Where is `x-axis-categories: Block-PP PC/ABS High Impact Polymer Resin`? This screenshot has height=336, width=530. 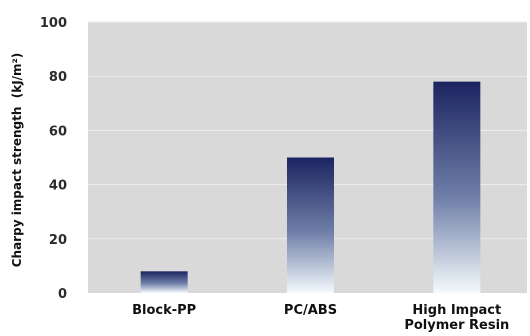 x-axis-categories: Block-PP PC/ABS High Impact Polymer Resin is located at coordinates (320, 318).